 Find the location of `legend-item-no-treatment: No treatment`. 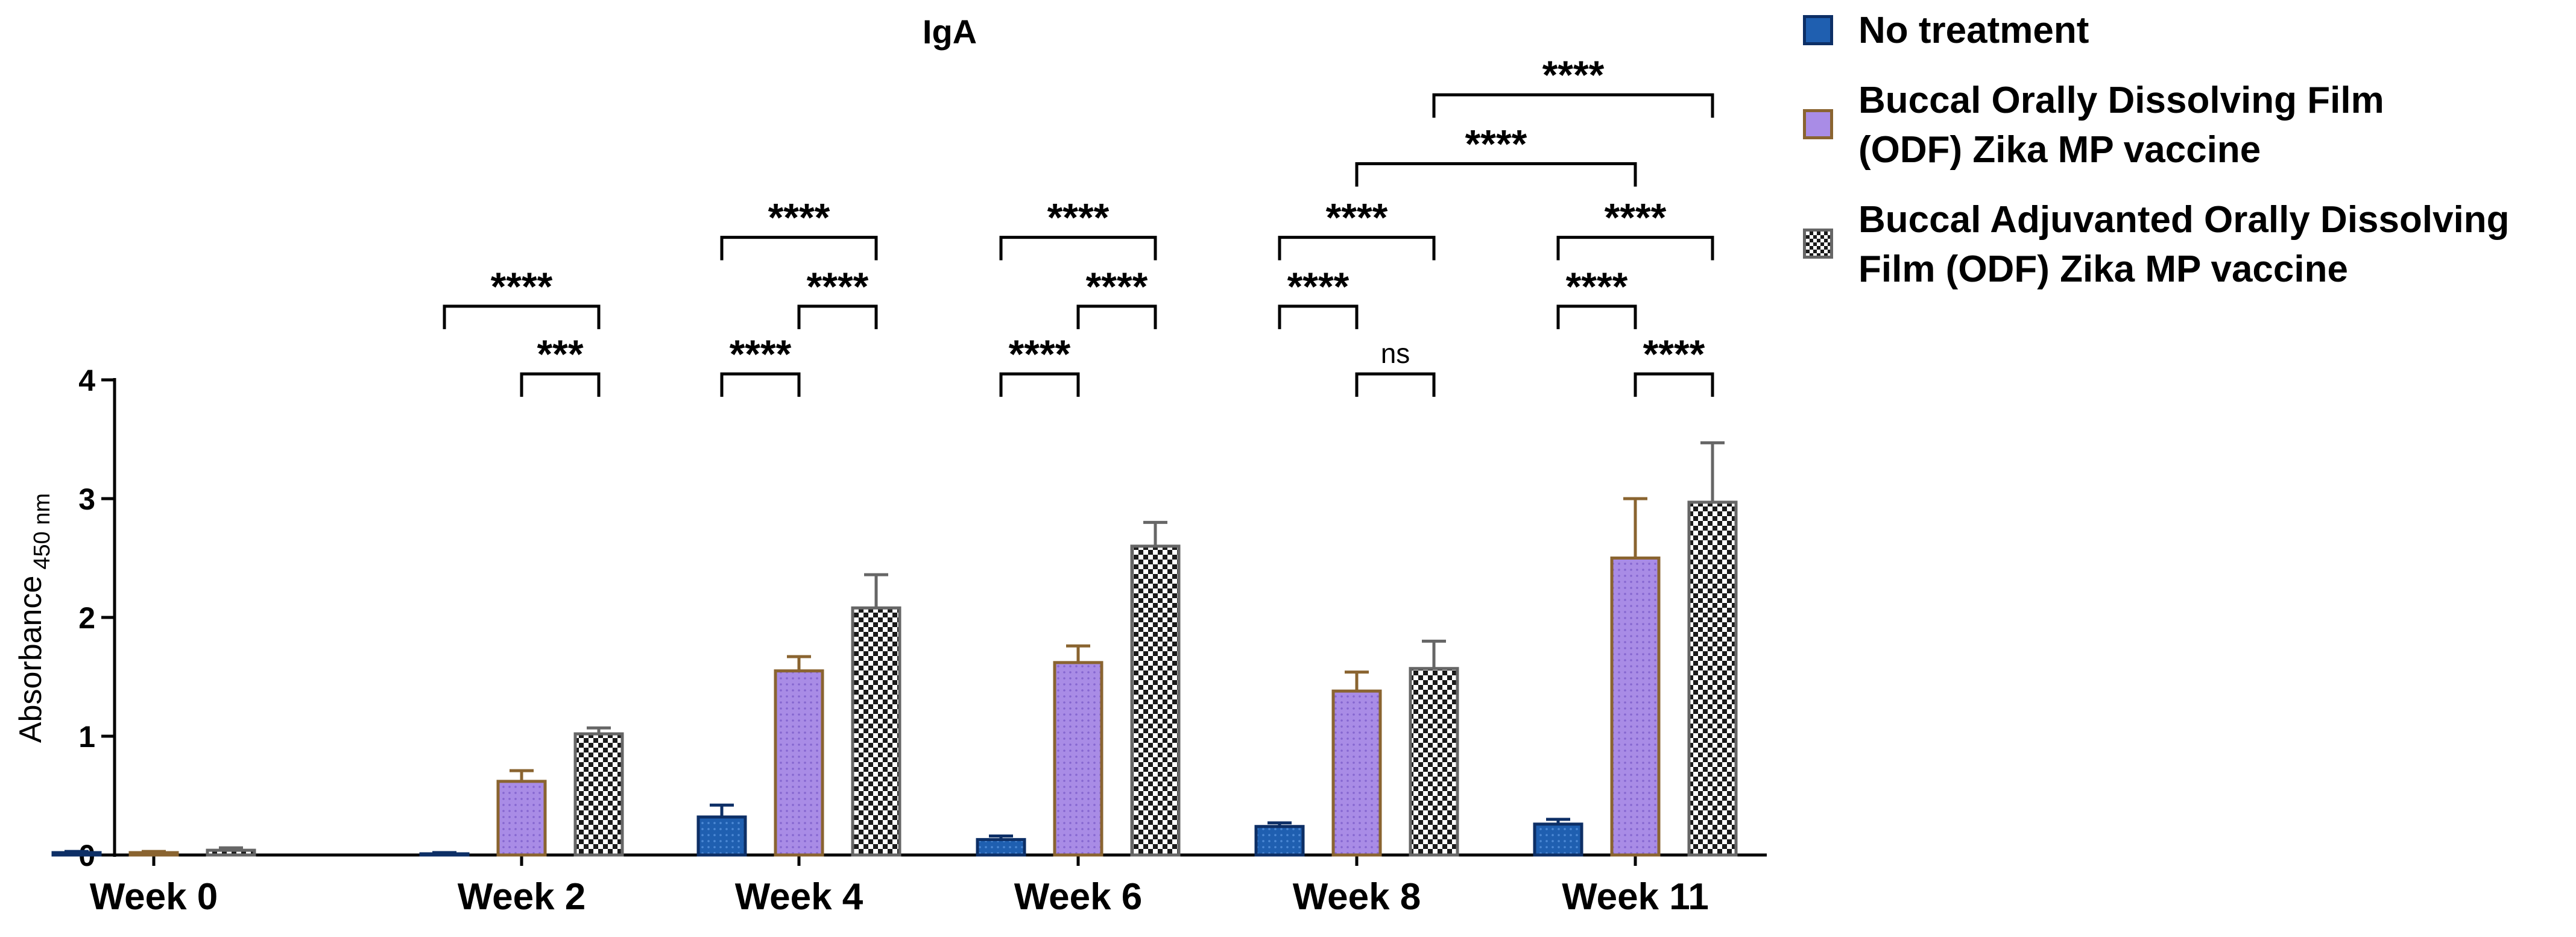

legend-item-no-treatment: No treatment is located at coordinates (2186, 30).